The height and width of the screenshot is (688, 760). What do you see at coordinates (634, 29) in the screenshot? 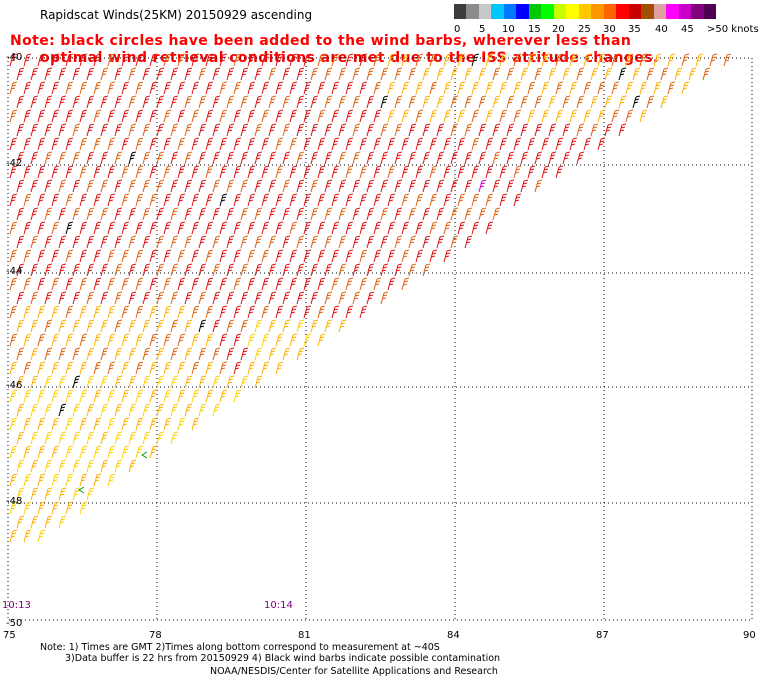
I see `legend-label-35: 35` at bounding box center [634, 29].